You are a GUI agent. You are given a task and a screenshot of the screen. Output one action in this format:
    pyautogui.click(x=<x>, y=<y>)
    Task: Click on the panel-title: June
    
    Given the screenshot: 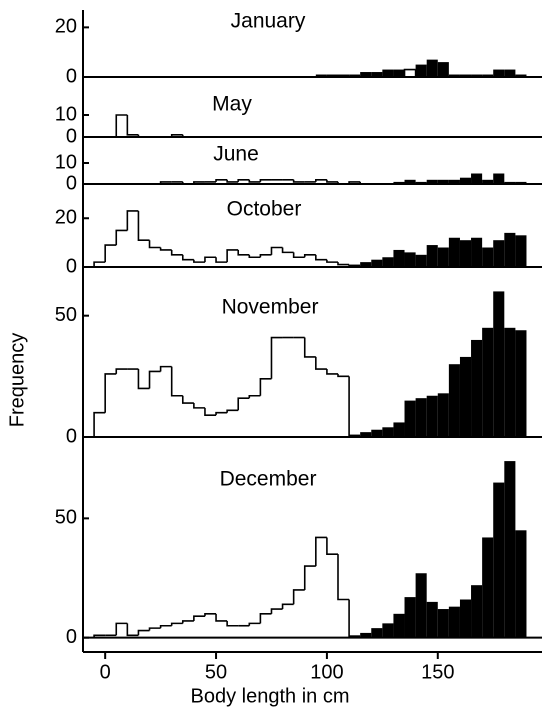 What is the action you would take?
    pyautogui.click(x=236, y=154)
    